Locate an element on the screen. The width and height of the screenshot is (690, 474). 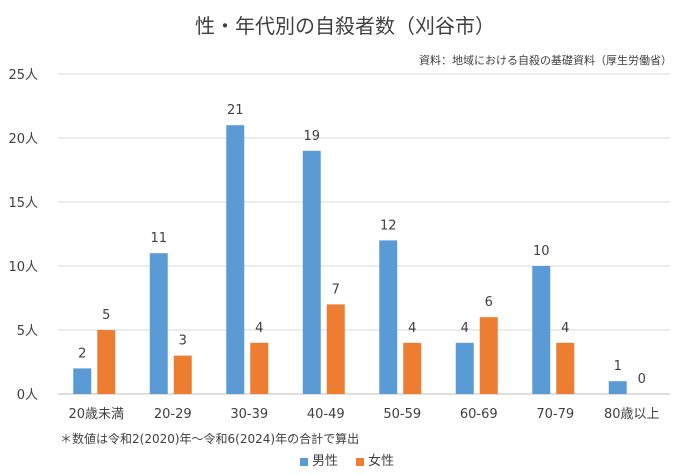
legend: 男性 女性 is located at coordinates (354, 459).